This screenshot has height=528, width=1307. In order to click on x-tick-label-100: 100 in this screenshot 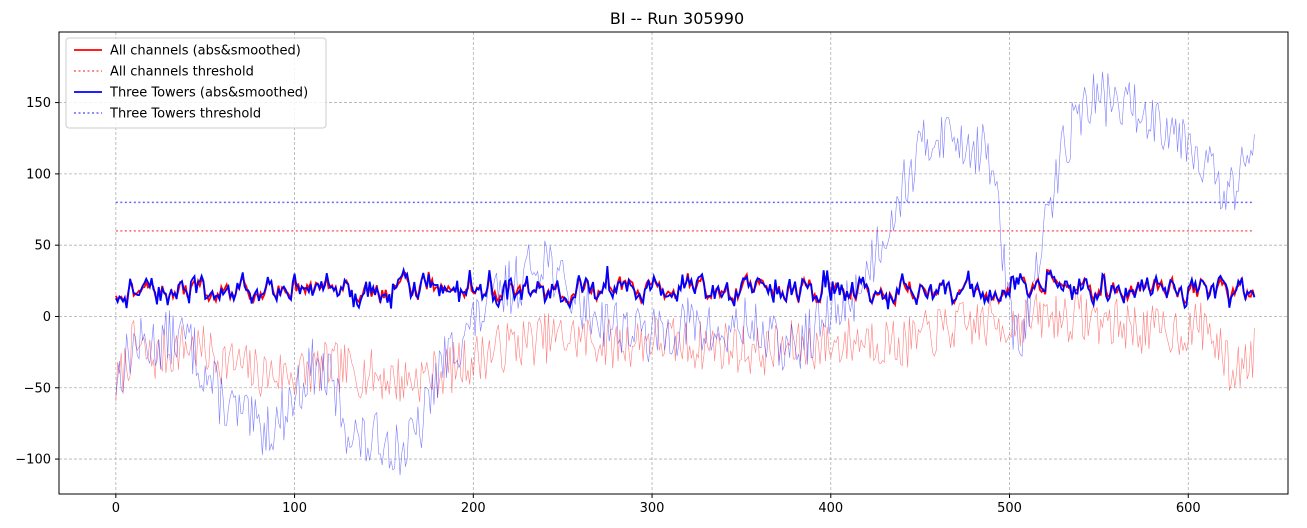, I will do `click(294, 508)`.